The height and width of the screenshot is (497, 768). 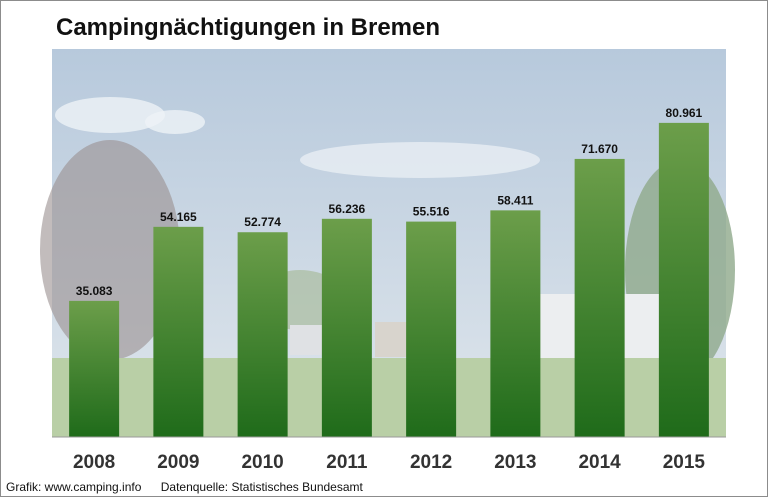 I want to click on chart-title: Campingnächtigungen in Bremen, so click(x=248, y=27).